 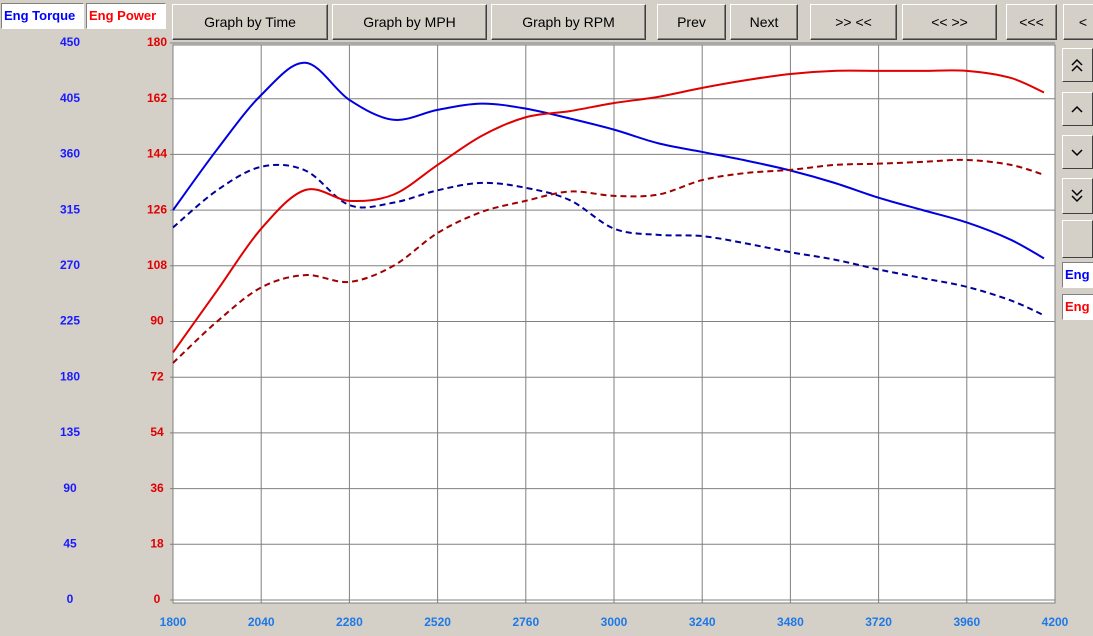 I want to click on toolbar-button: Graph by RPM, so click(x=568, y=22).